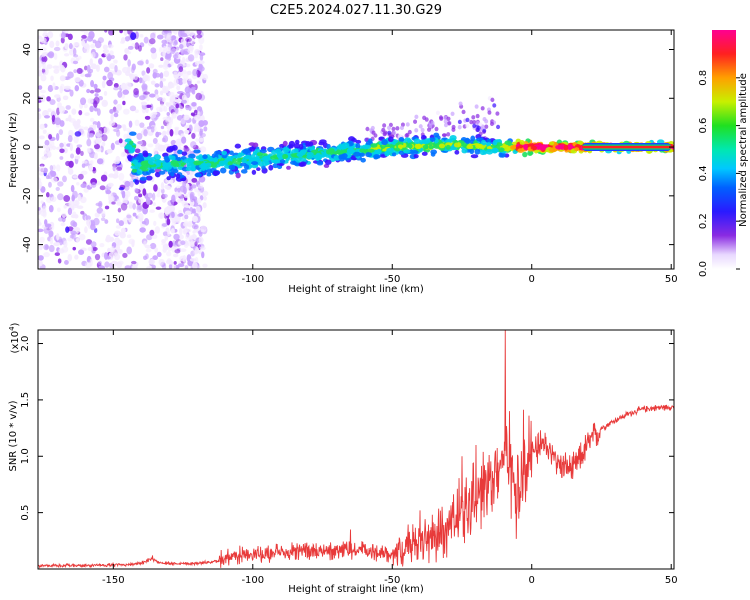 This screenshot has width=750, height=600. I want to click on colorbar-tick-label: 0.8, so click(703, 78).